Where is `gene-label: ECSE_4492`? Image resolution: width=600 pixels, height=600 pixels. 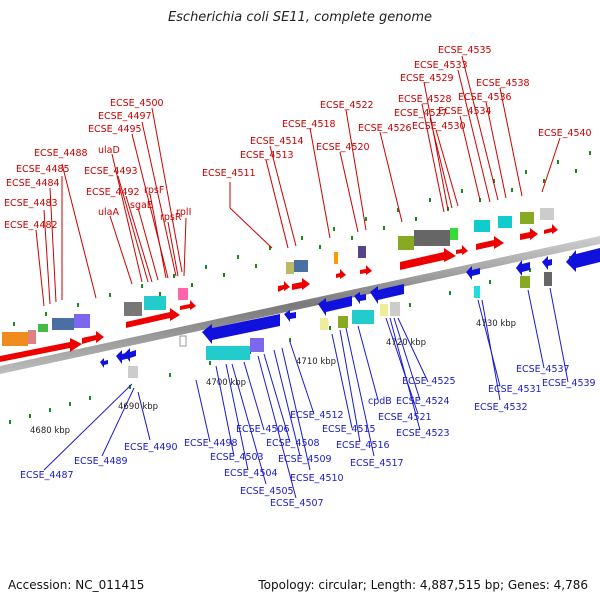
gene-label: ECSE_4492 is located at coordinates (113, 192).